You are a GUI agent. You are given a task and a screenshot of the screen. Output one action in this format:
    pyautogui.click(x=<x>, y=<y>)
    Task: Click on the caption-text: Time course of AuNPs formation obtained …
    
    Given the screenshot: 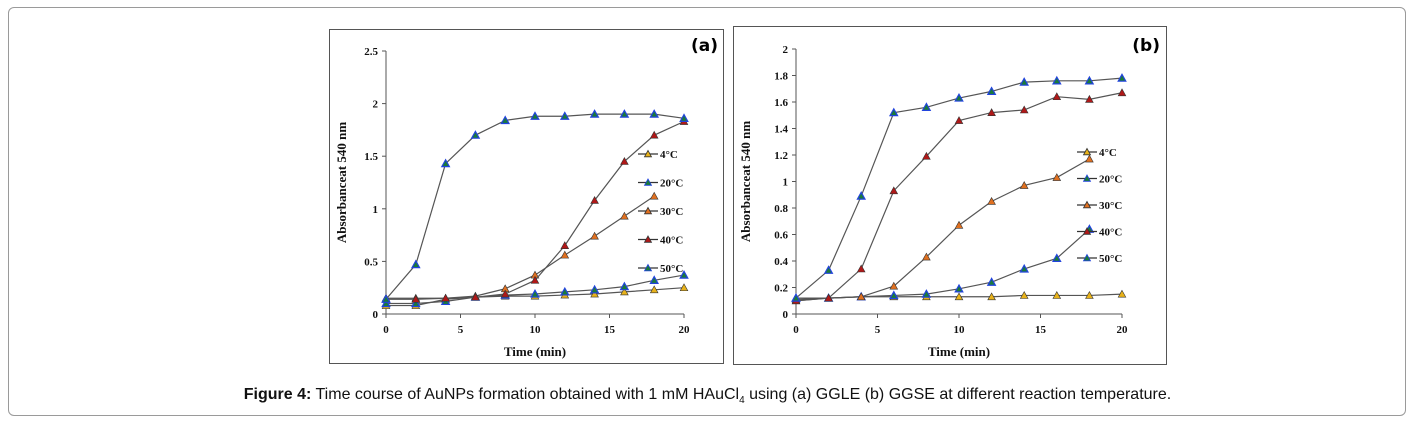 What is the action you would take?
    pyautogui.click(x=525, y=394)
    